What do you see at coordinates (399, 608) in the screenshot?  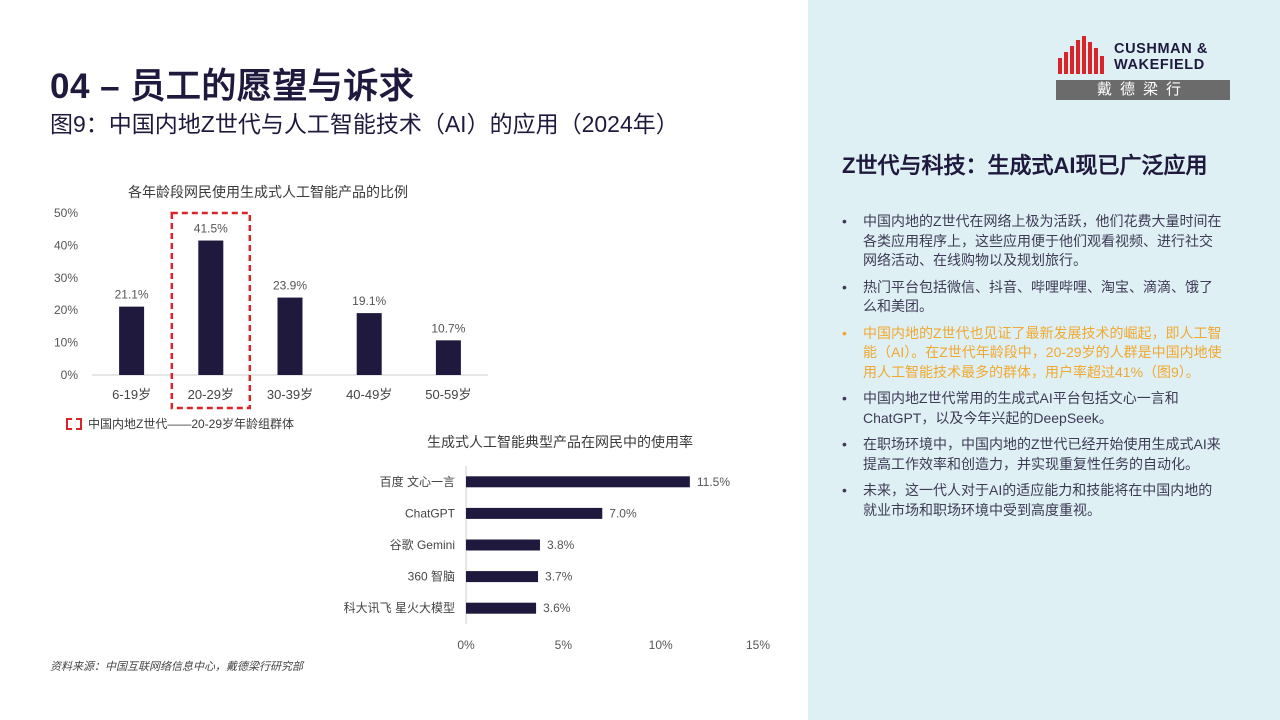 I see `category-label: 科大讯飞 星火大模型` at bounding box center [399, 608].